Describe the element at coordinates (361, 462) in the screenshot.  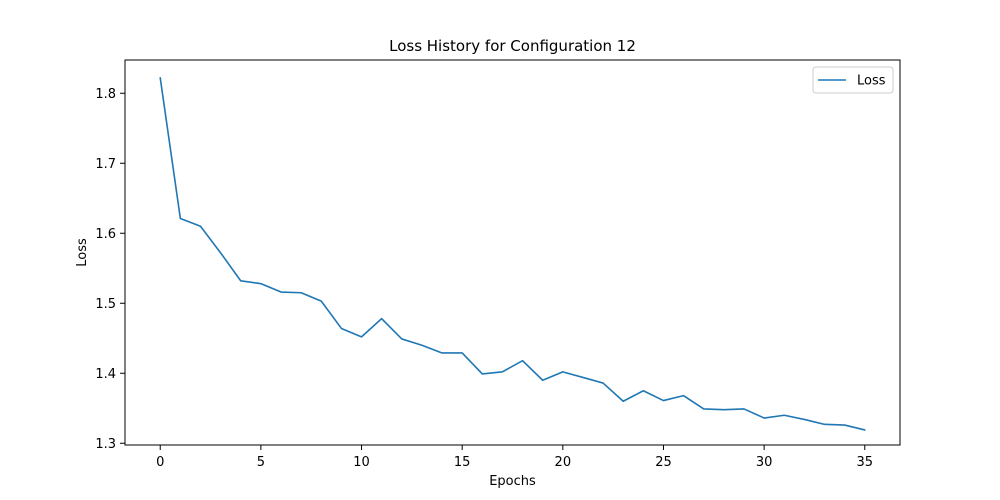
I see `x-tick-label: 10` at that location.